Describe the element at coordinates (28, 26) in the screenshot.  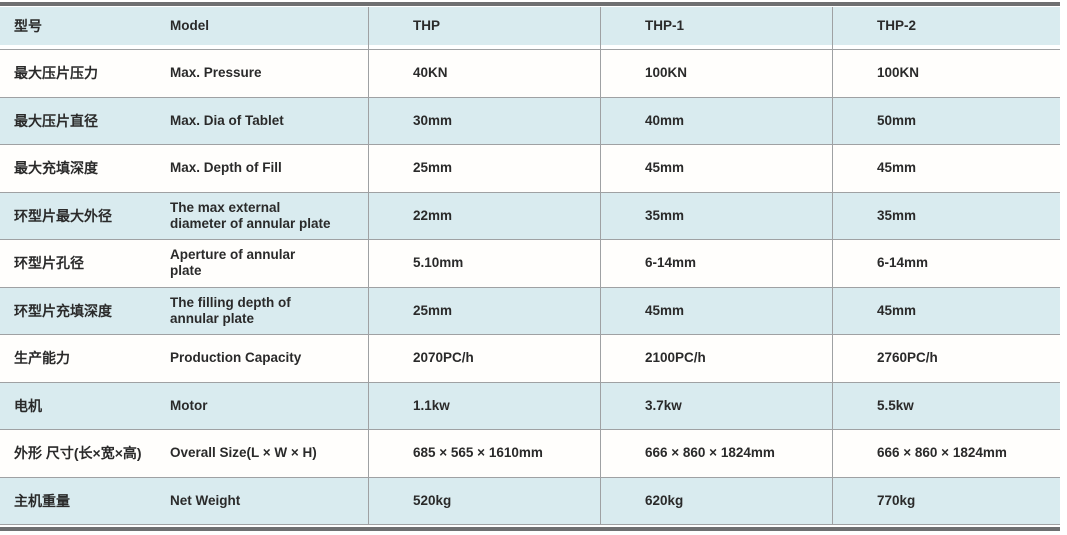
I see `cell-cn: 型号` at that location.